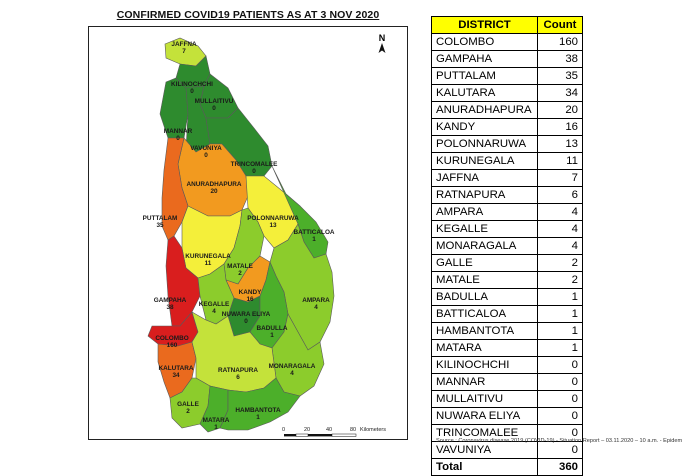  I want to click on table-cell-district: KANDY, so click(484, 127).